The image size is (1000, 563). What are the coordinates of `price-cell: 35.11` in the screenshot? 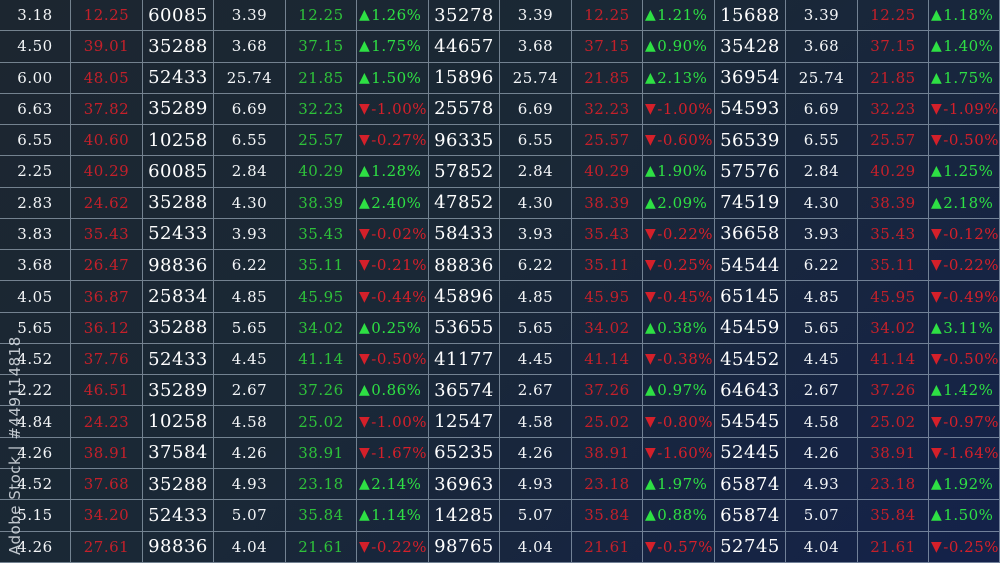 It's located at (607, 266).